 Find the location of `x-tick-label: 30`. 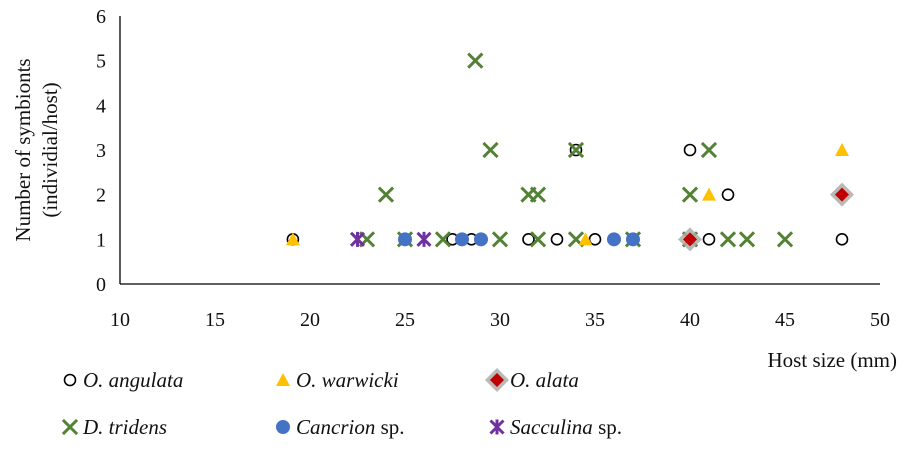

x-tick-label: 30 is located at coordinates (500, 320).